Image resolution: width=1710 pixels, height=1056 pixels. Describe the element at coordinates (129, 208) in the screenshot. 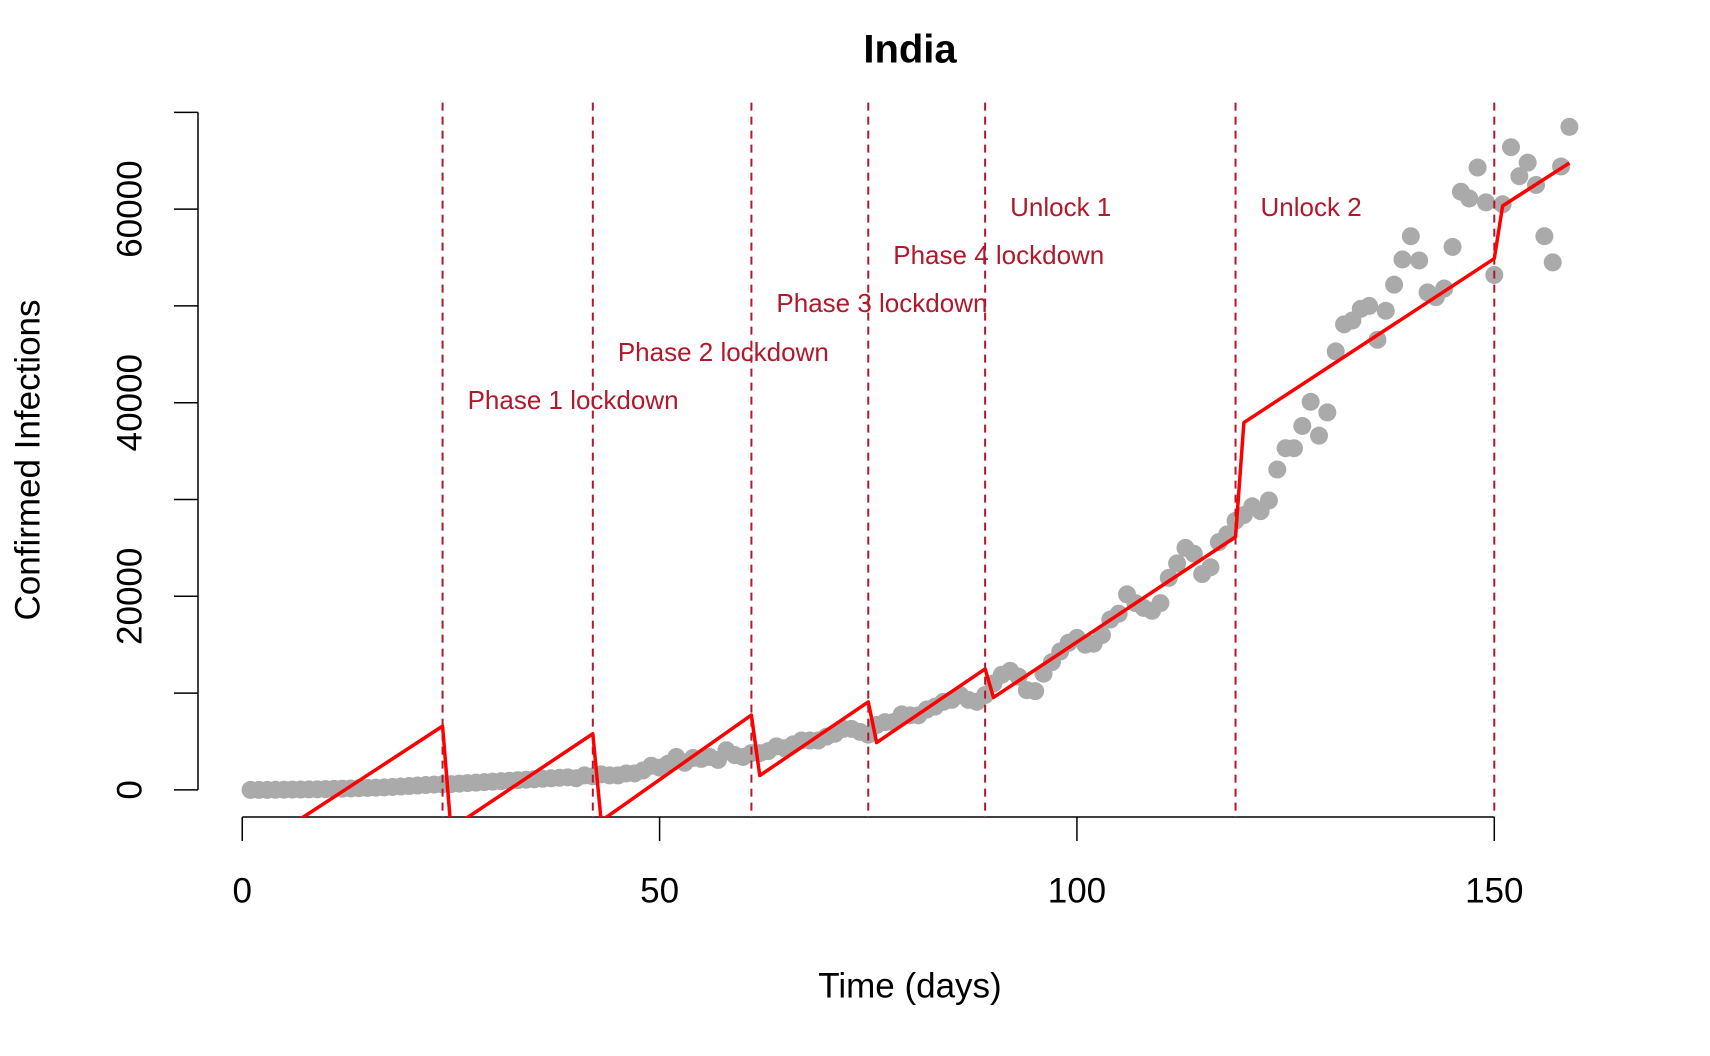

I see `y-tick-label: 60000` at that location.